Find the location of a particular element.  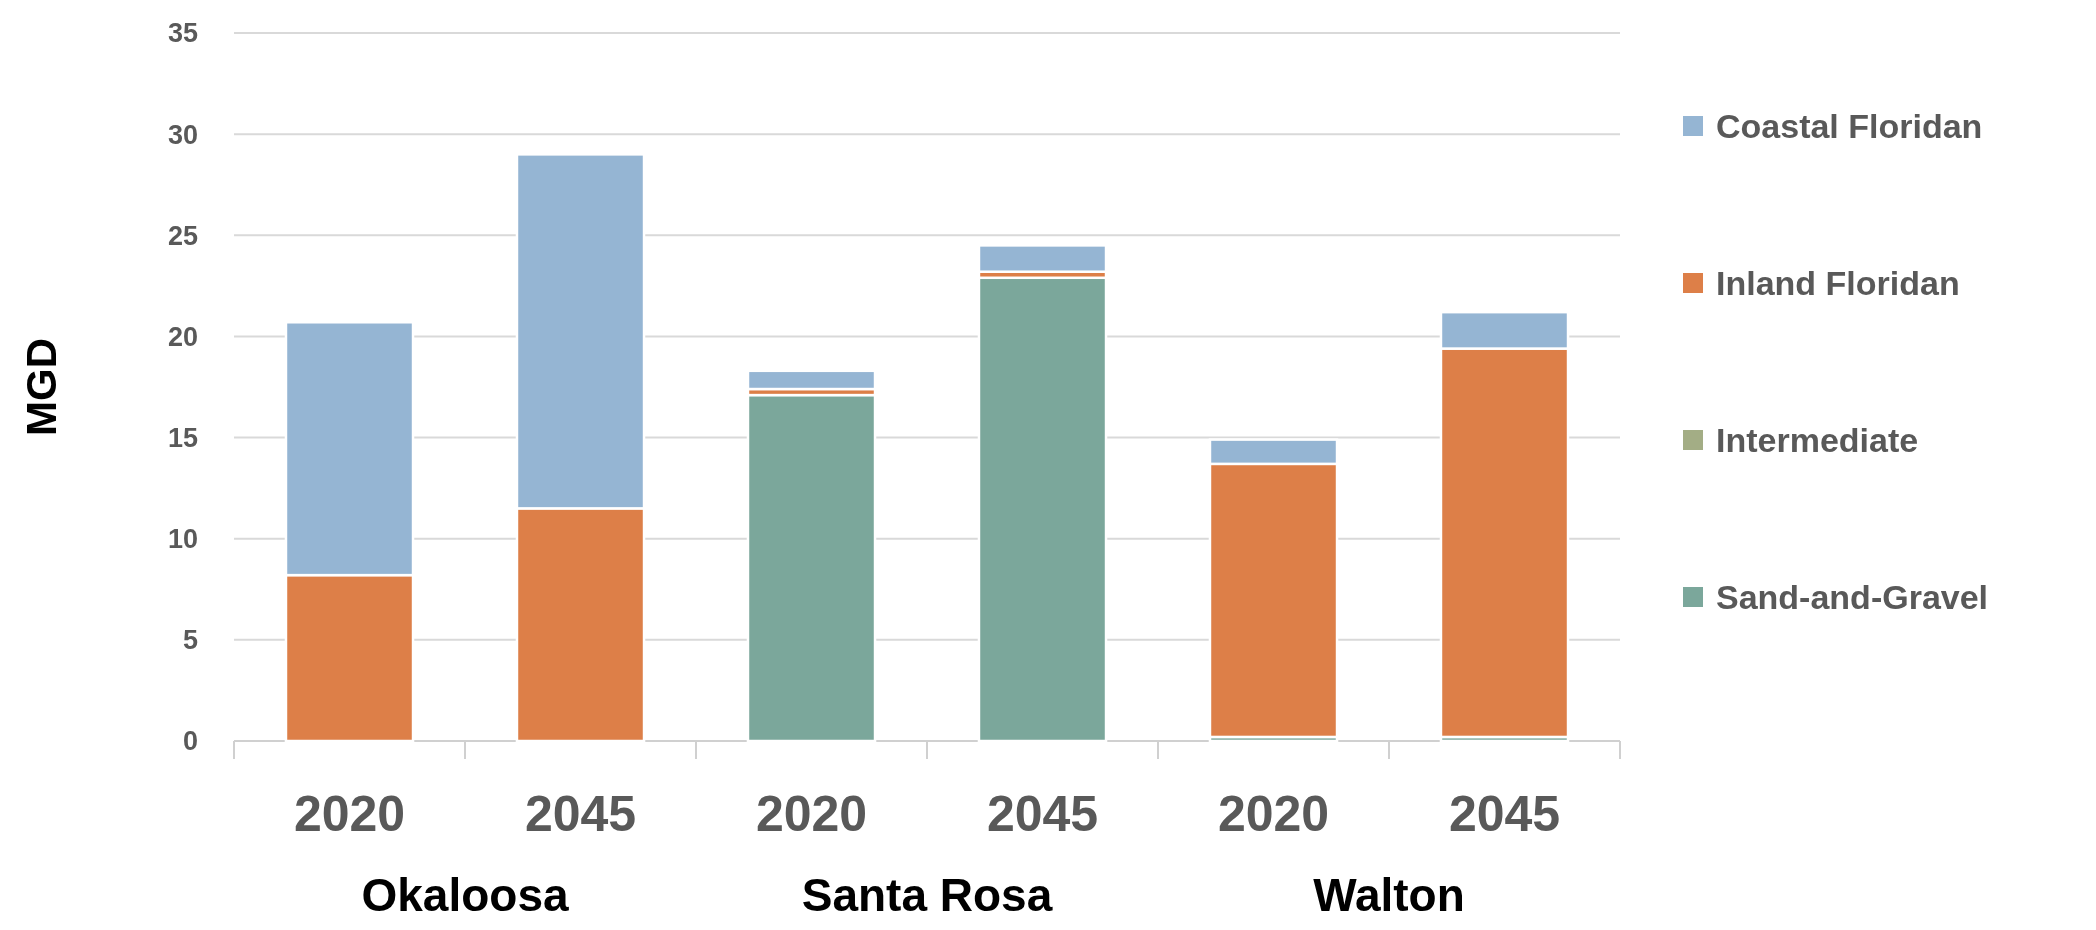

legend-label: Sand-and-Gravel is located at coordinates (1852, 596).